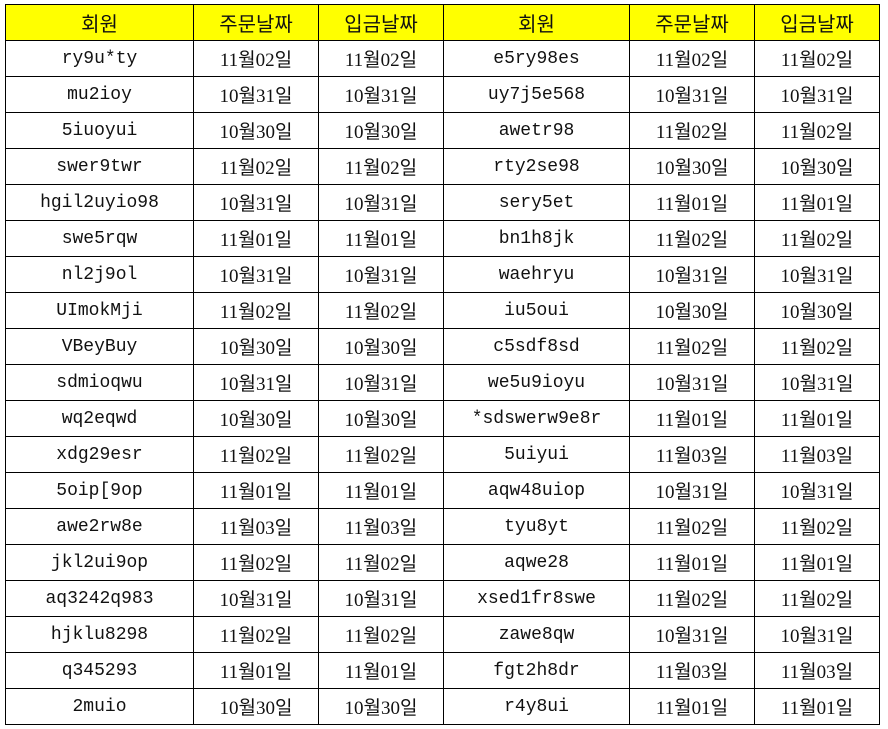 The image size is (888, 729). Describe the element at coordinates (536, 562) in the screenshot. I see `member-cell-2: aqwe28` at that location.